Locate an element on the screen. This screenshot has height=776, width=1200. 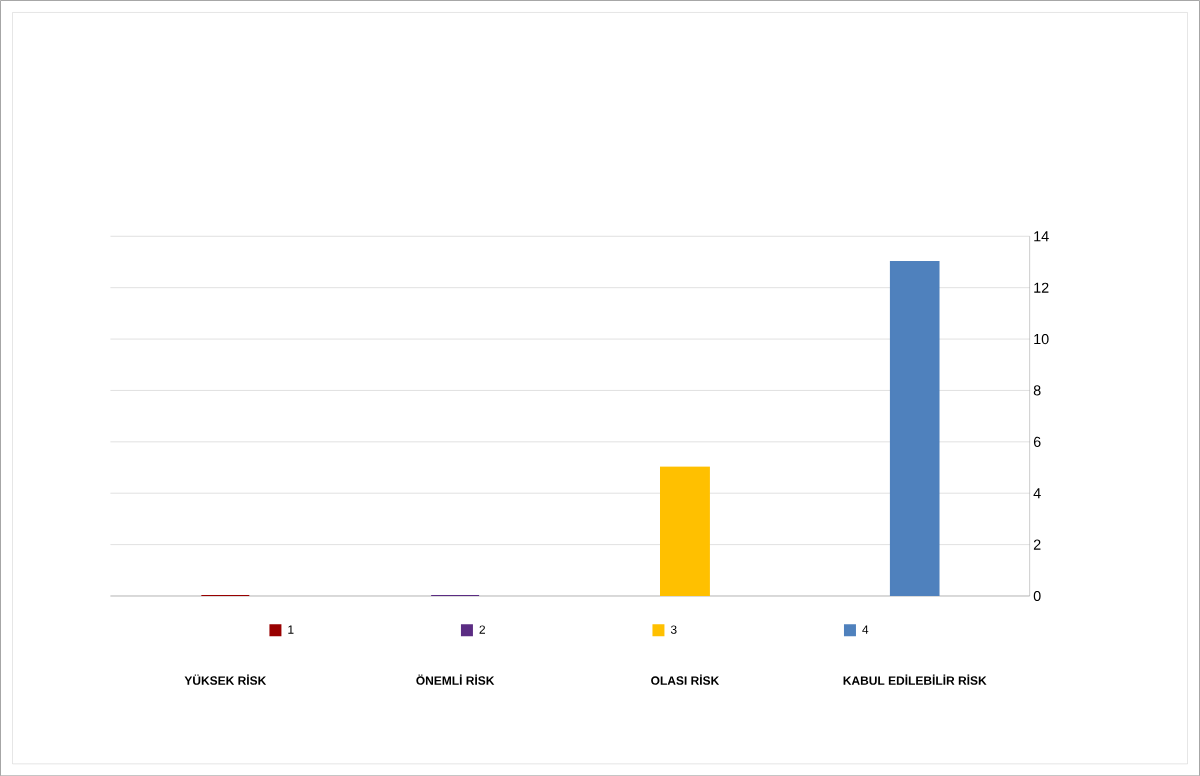
y-tick-label: 0 is located at coordinates (1037, 595).